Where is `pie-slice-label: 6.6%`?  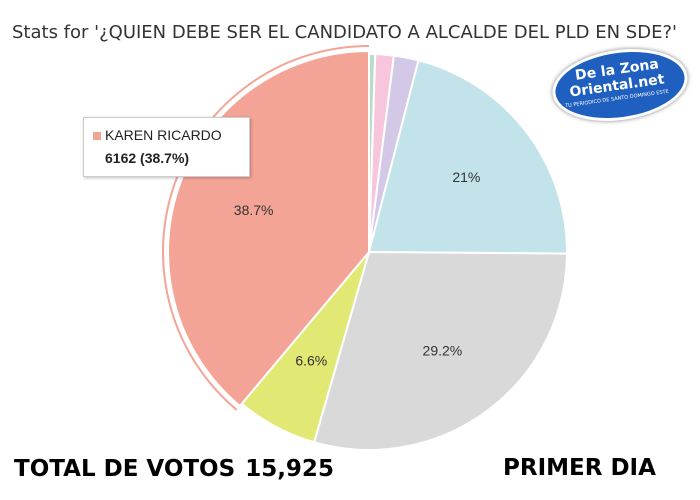
pie-slice-label: 6.6% is located at coordinates (311, 360).